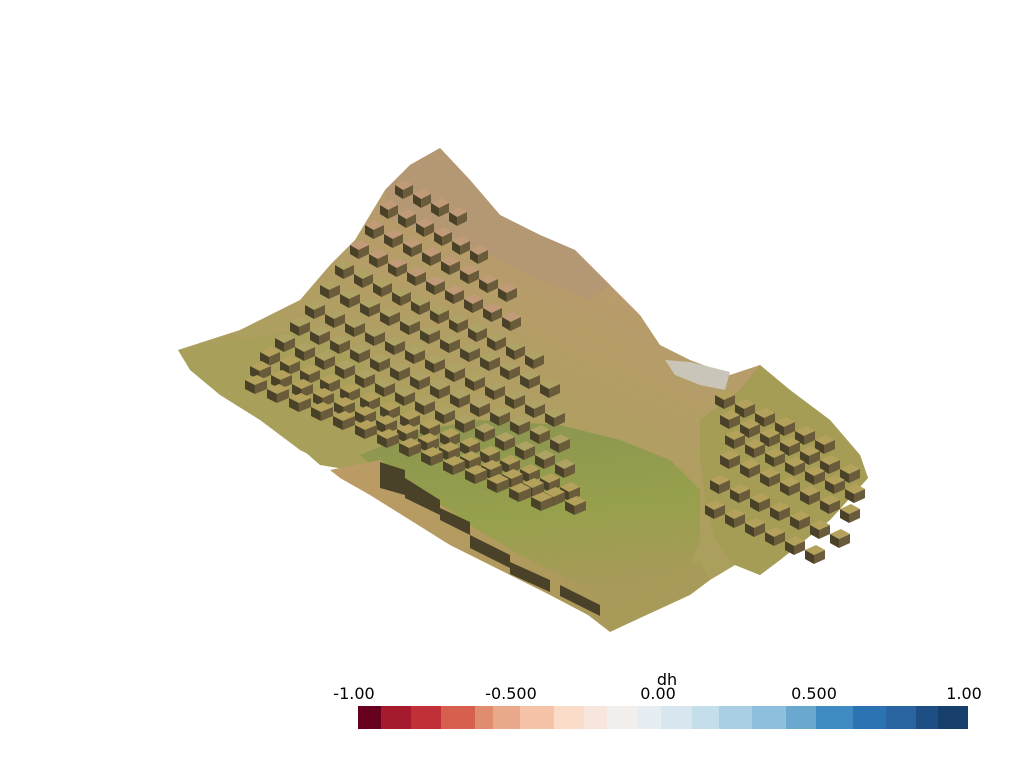 The width and height of the screenshot is (1024, 768). What do you see at coordinates (658, 693) in the screenshot?
I see `colorbar-tick-label: 0.00` at bounding box center [658, 693].